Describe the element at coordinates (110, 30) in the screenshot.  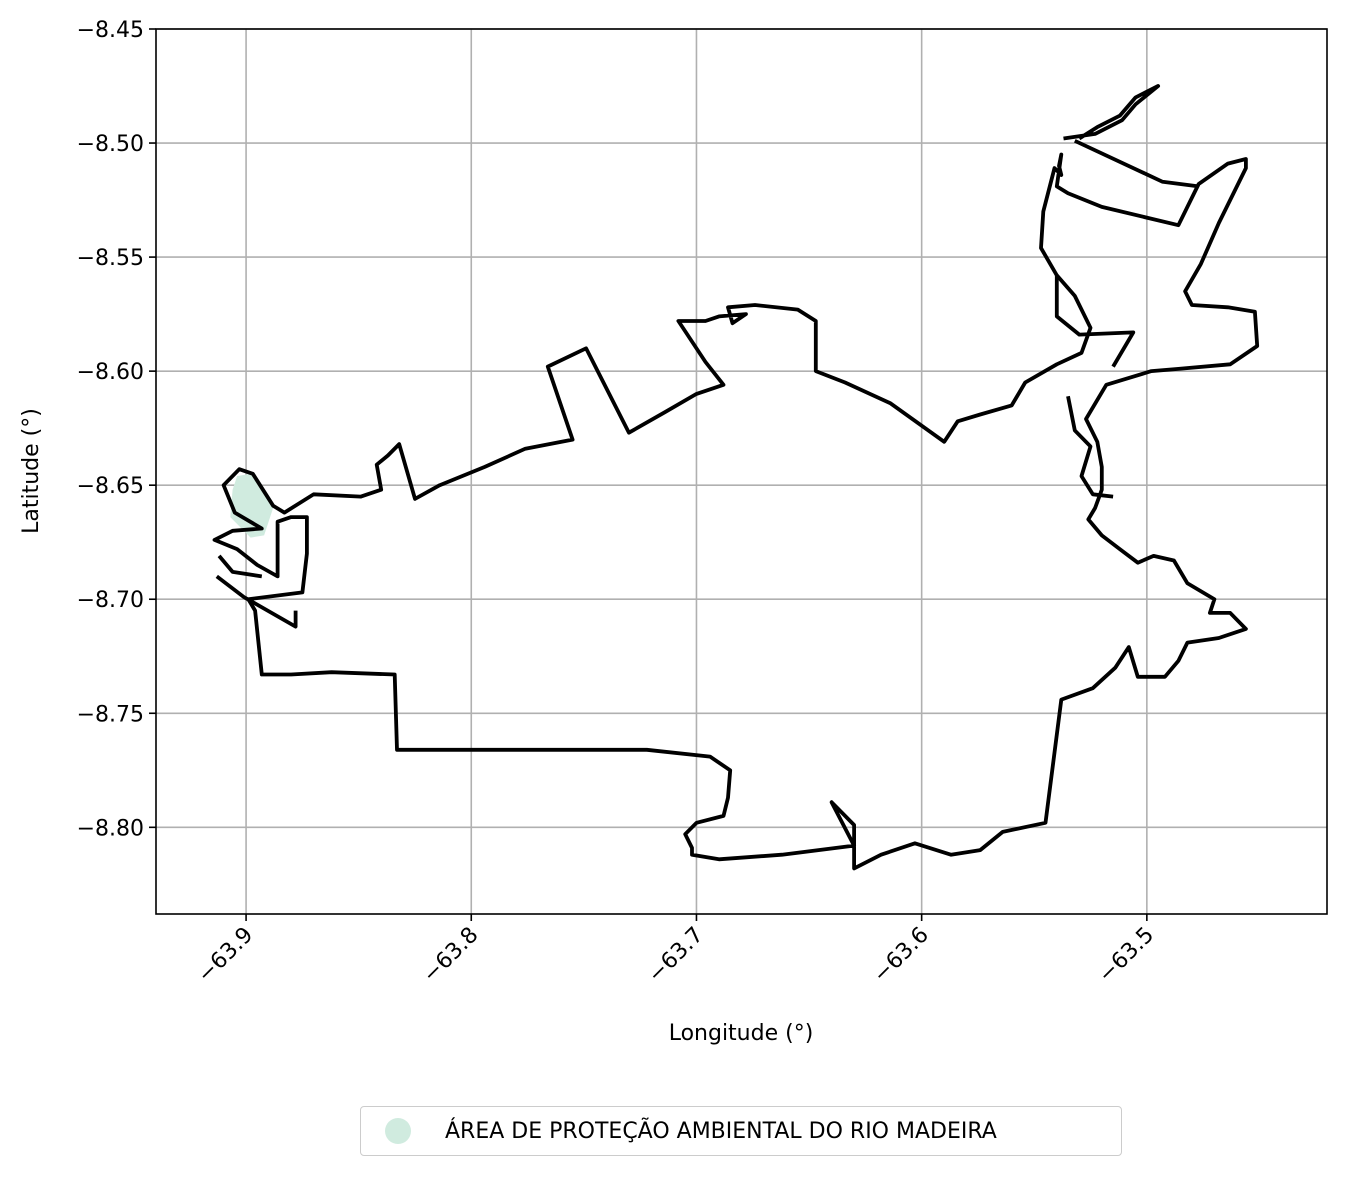
I see `y-tick-label: −8.45` at that location.